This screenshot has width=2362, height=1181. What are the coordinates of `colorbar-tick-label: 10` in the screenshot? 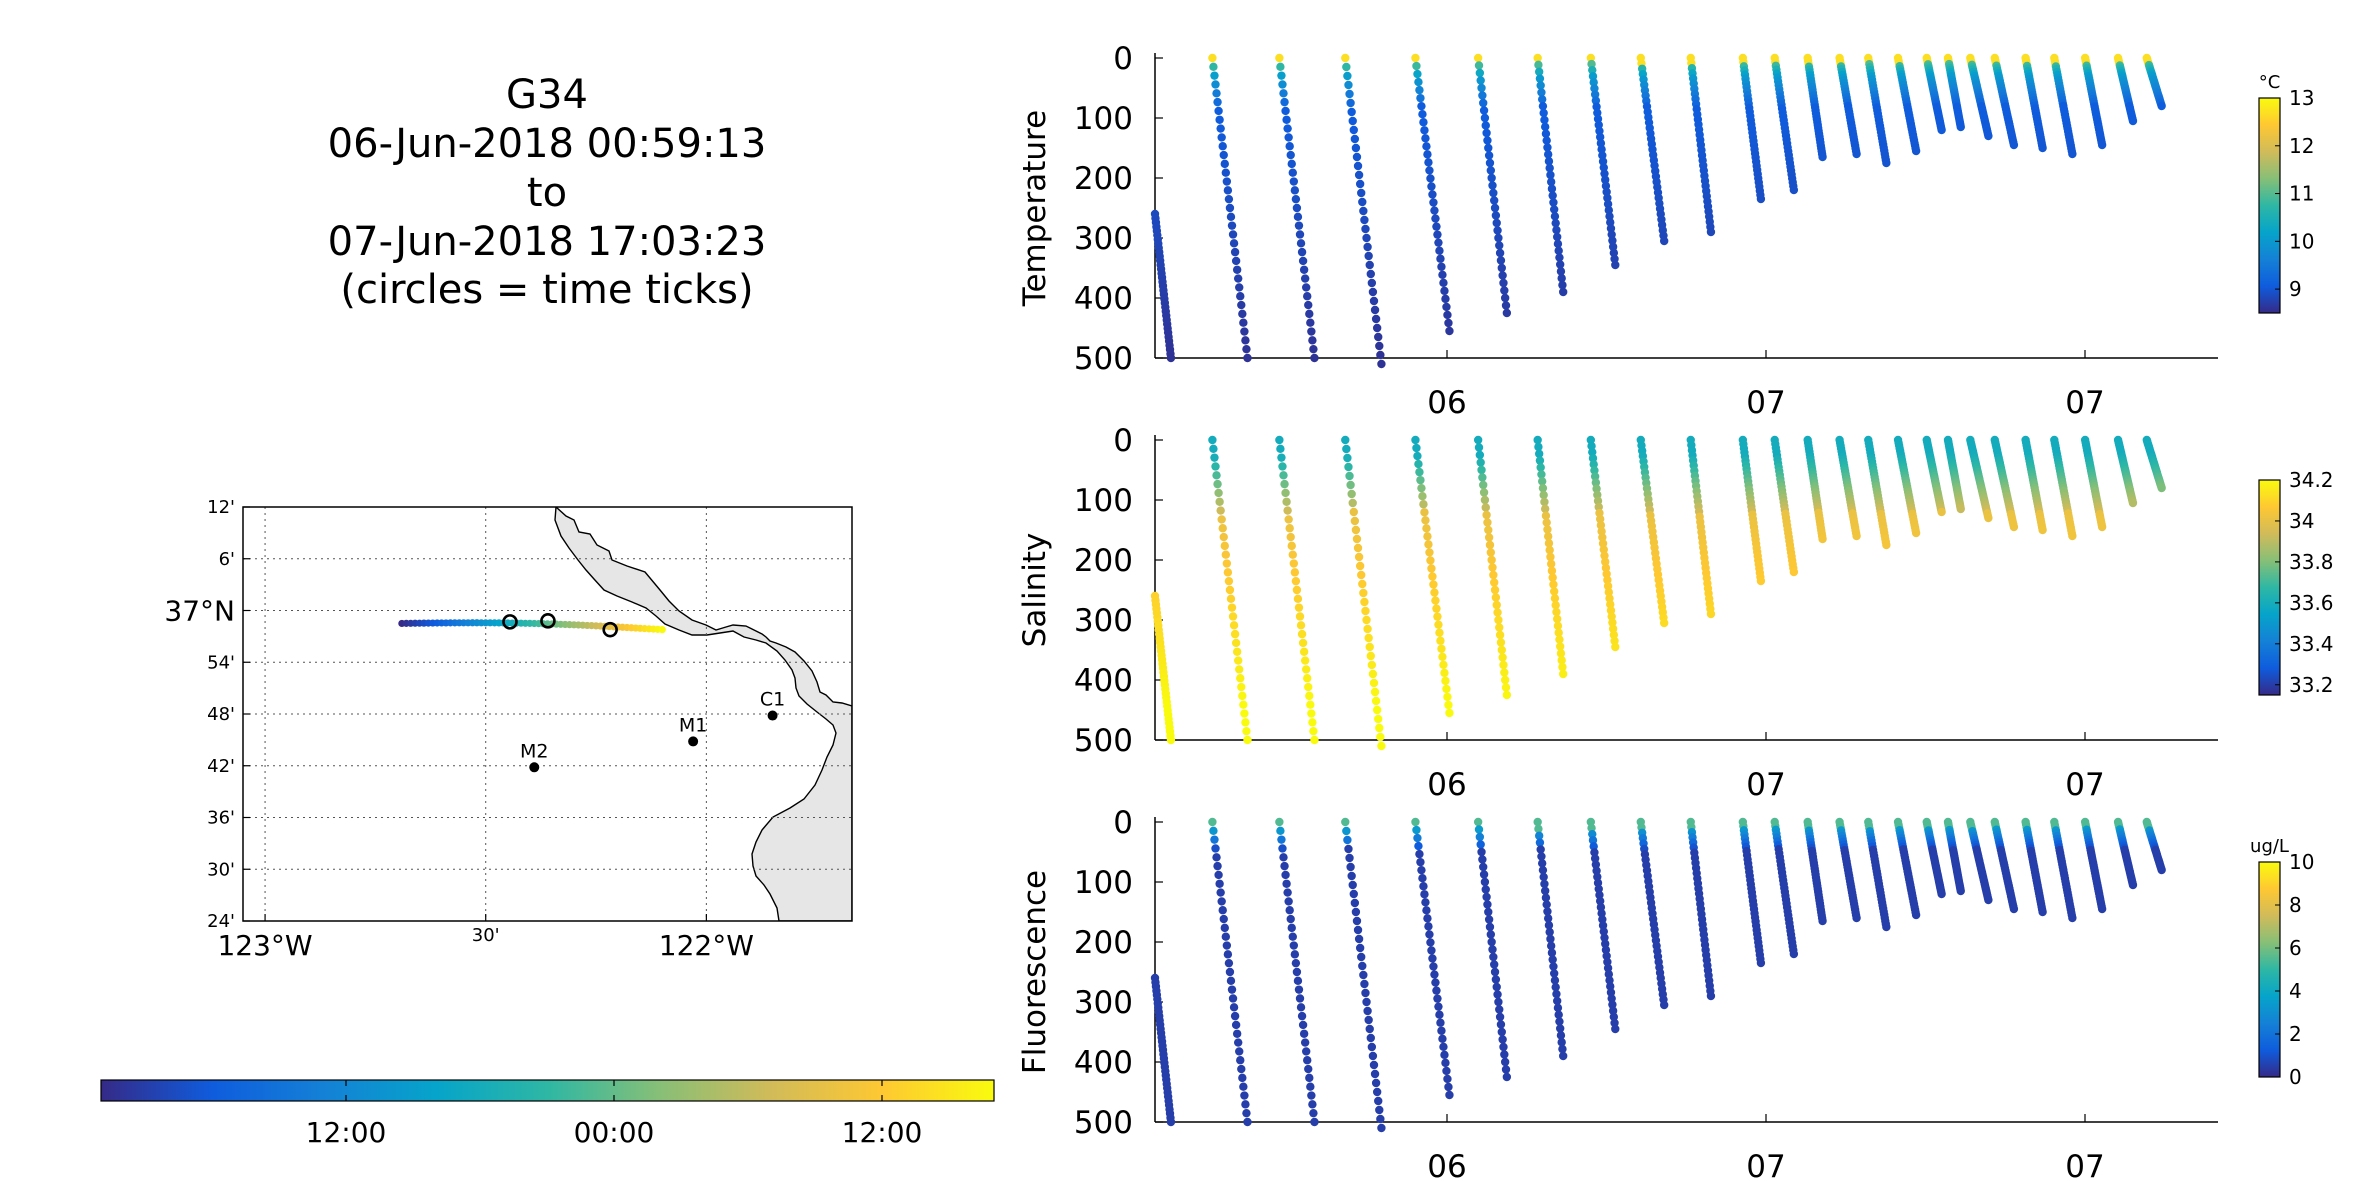 It's located at (2301, 241).